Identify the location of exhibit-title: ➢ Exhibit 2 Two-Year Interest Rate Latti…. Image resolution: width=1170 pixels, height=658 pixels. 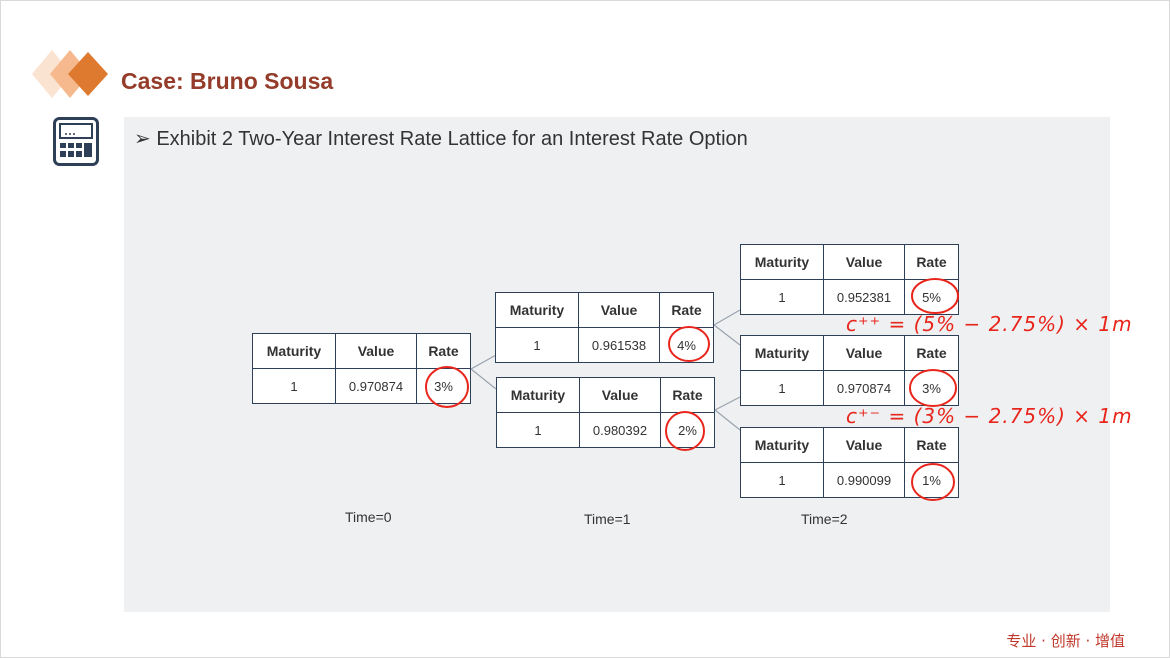
(441, 138).